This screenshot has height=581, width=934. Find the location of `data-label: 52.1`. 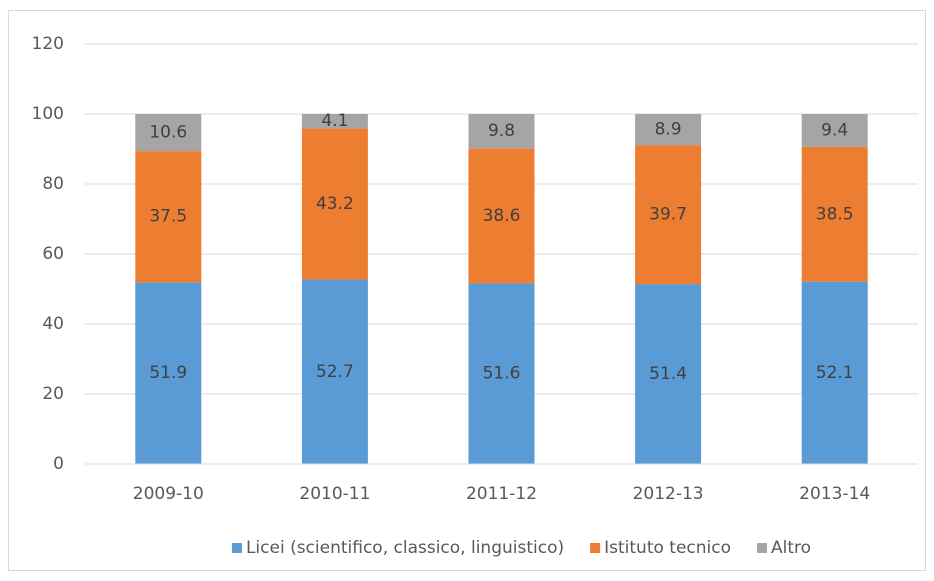

data-label: 52.1 is located at coordinates (835, 373).